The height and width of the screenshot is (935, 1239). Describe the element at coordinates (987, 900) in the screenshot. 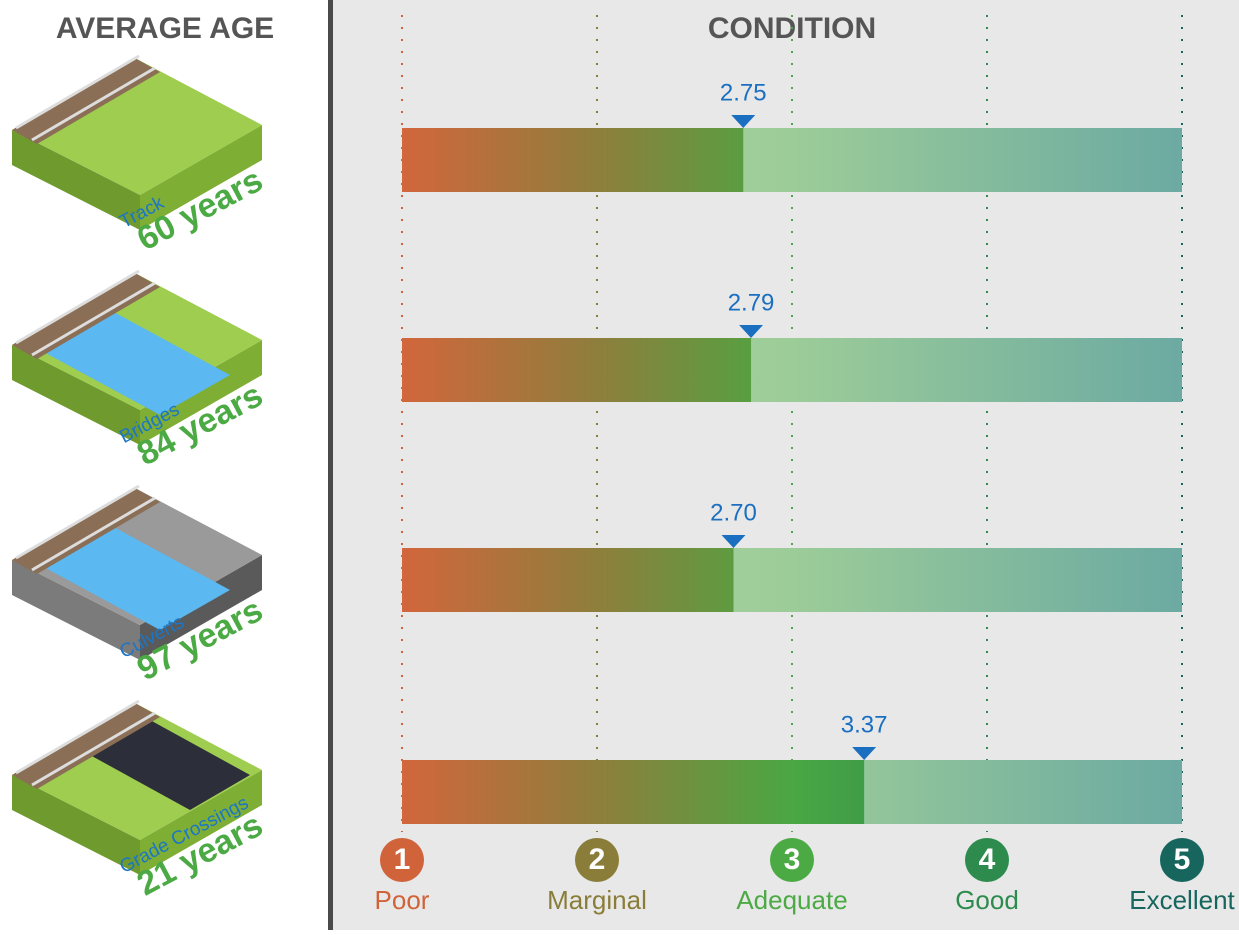

I see `tick-name: Good` at that location.